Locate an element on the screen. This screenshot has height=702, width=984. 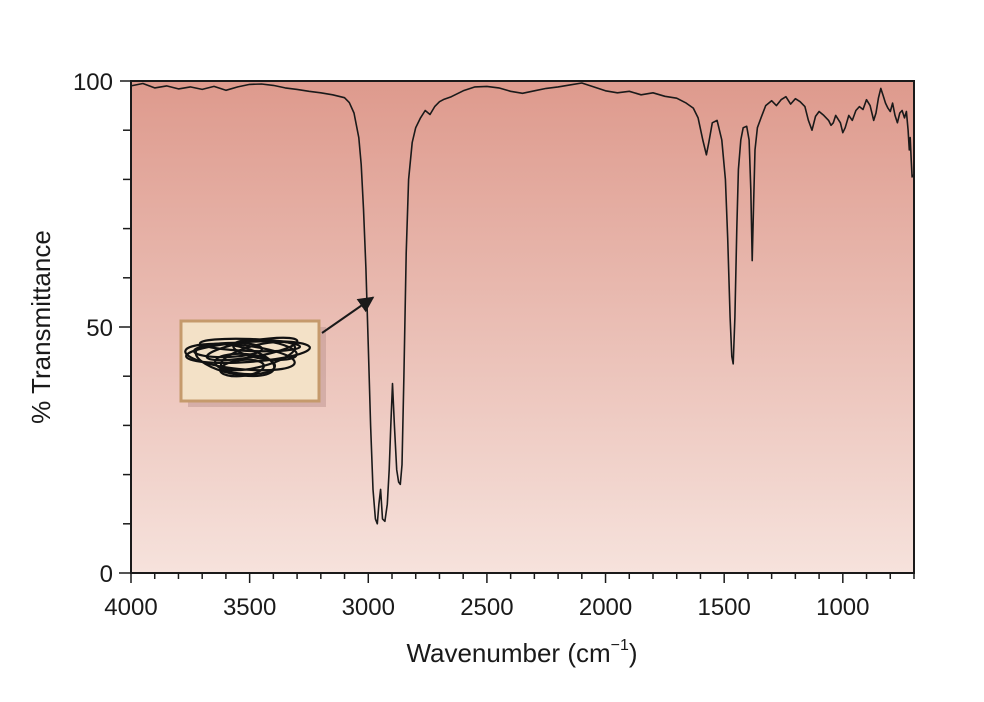
y-axis-title: % Transmittance is located at coordinates (41, 327).